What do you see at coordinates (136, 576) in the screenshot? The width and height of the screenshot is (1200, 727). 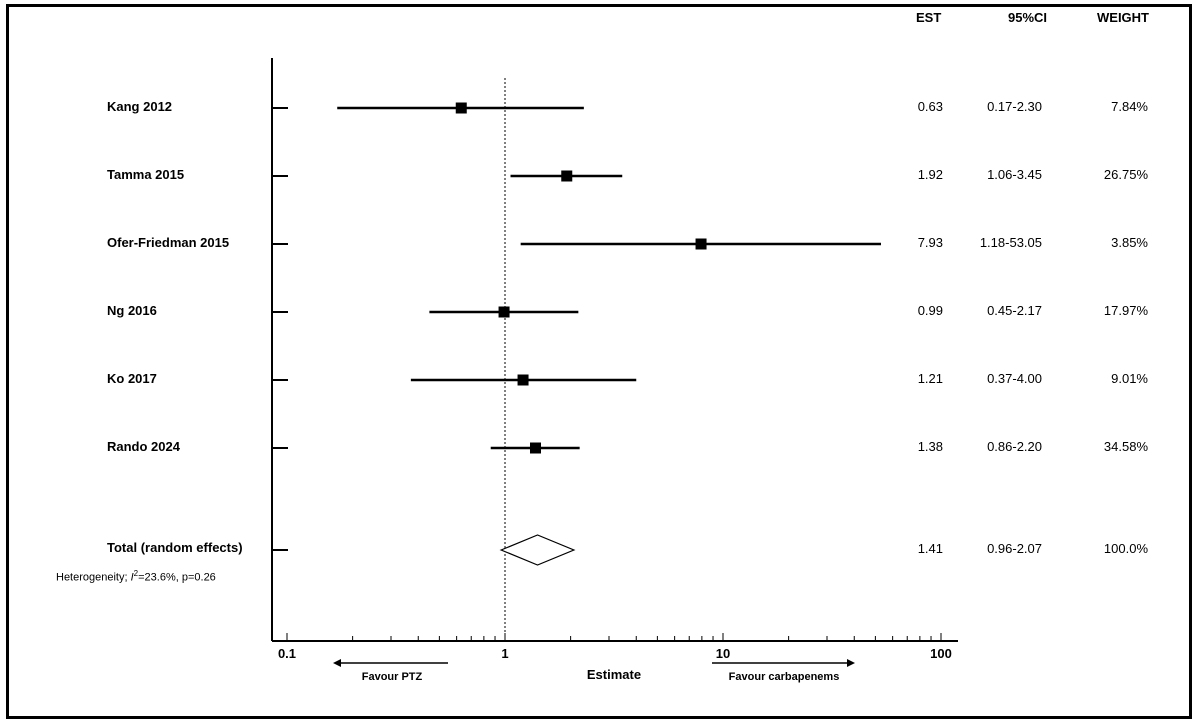 I see `heterogeneity-note: Heterogeneity; I2=23.6%, p=0.26` at bounding box center [136, 576].